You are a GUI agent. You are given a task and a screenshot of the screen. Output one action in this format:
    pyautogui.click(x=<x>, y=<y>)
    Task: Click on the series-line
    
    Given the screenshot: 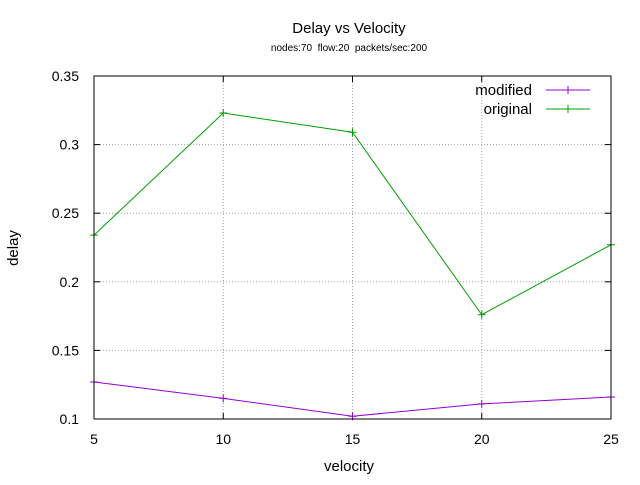 What is the action you would take?
    pyautogui.click(x=352, y=399)
    